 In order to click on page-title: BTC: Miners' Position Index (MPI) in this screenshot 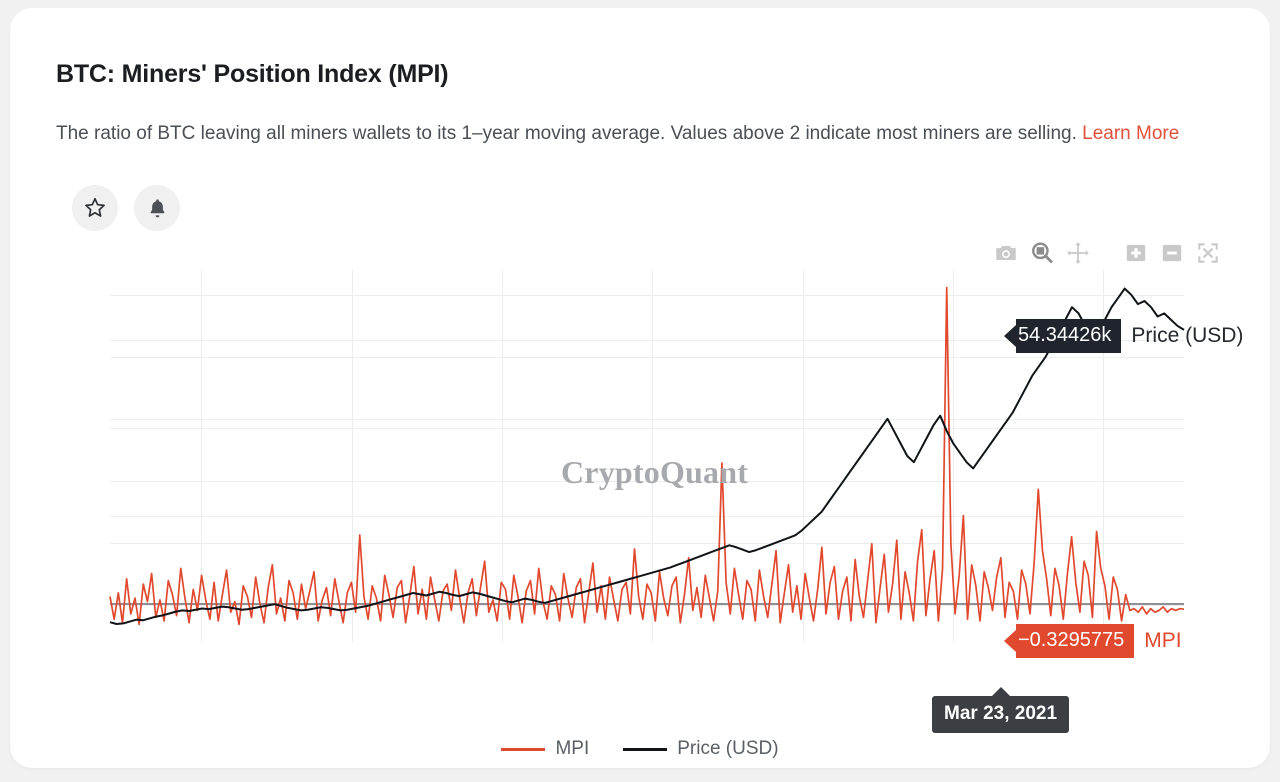, I will do `click(252, 74)`.